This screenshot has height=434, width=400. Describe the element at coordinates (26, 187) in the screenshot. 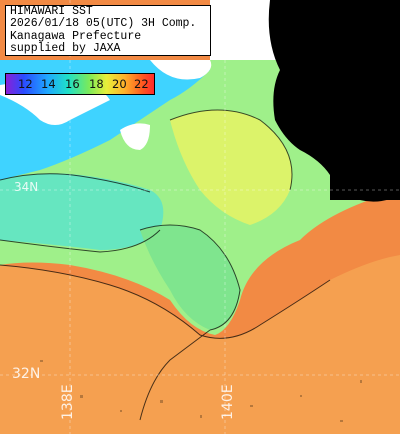

I see `lat-label-34n: 34N` at that location.